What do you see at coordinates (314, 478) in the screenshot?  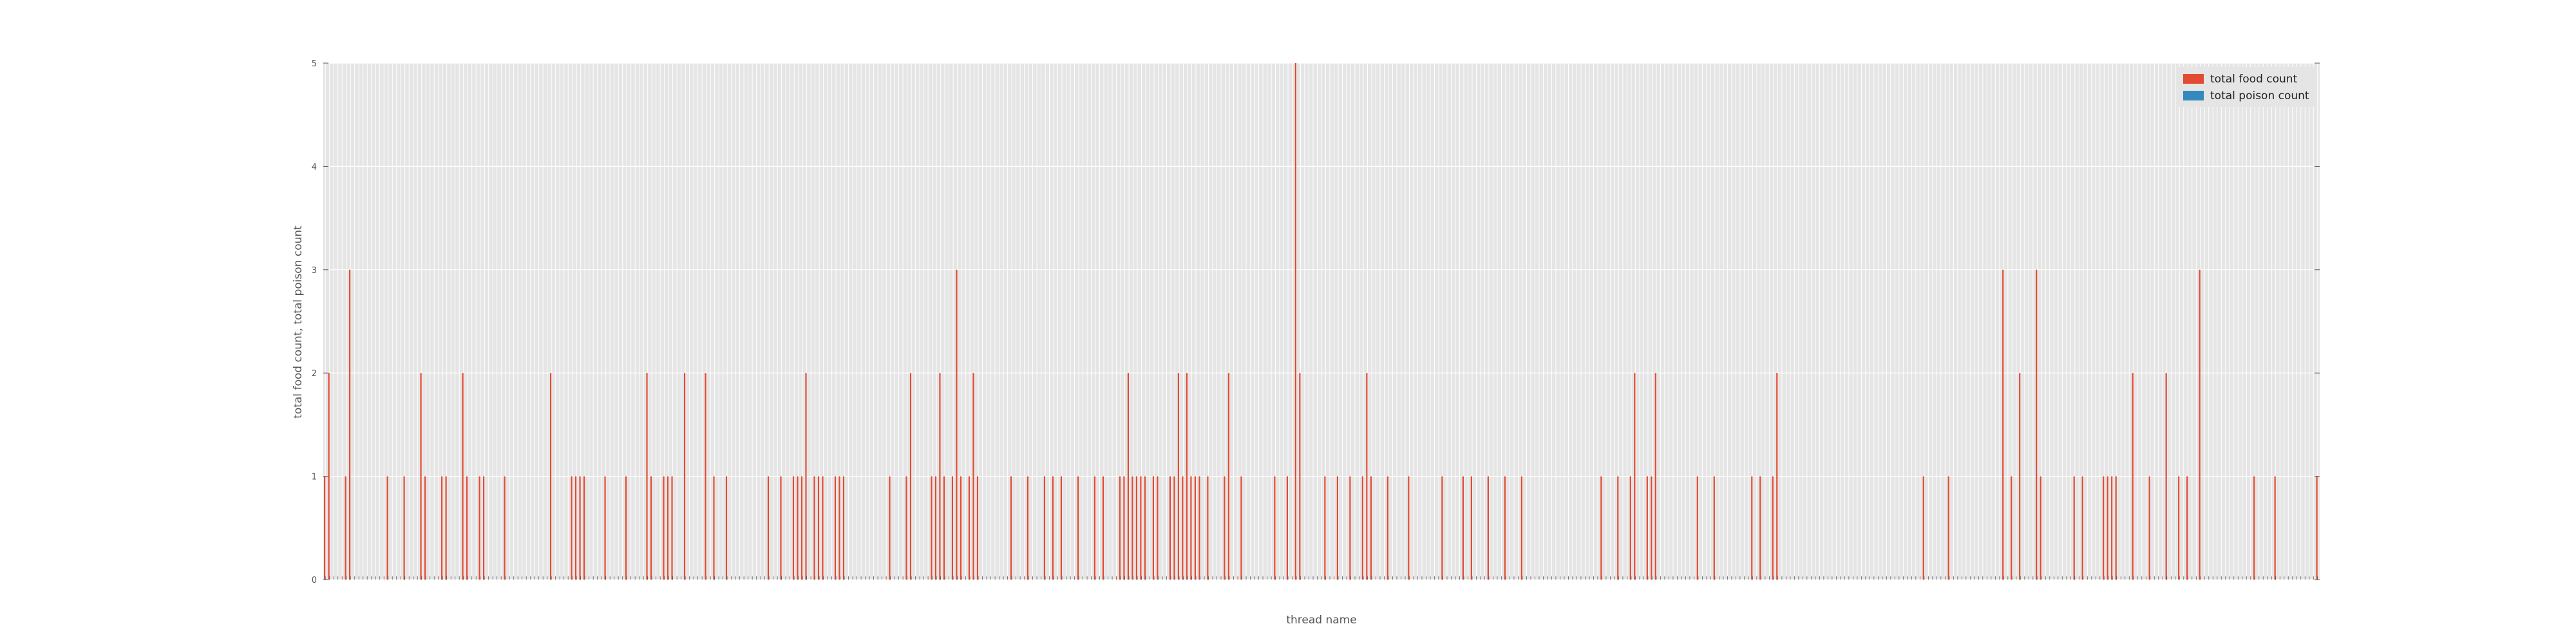 I see `y-tick-label: 1` at bounding box center [314, 478].